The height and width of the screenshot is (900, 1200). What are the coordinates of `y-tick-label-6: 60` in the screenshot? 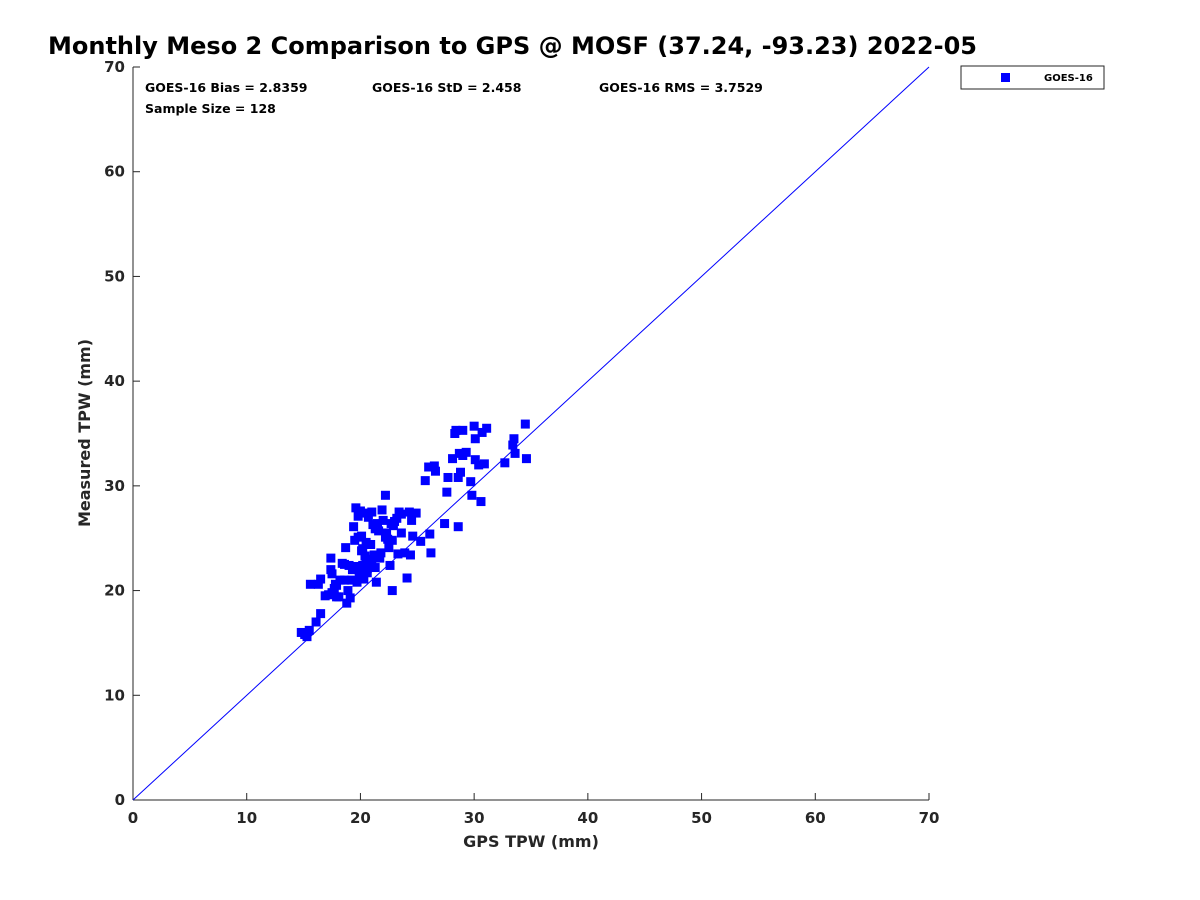 It's located at (114, 172).